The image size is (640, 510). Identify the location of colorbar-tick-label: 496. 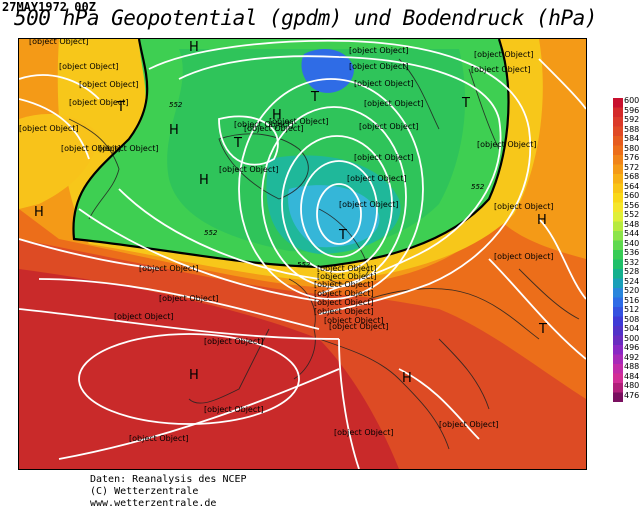
(632, 347).